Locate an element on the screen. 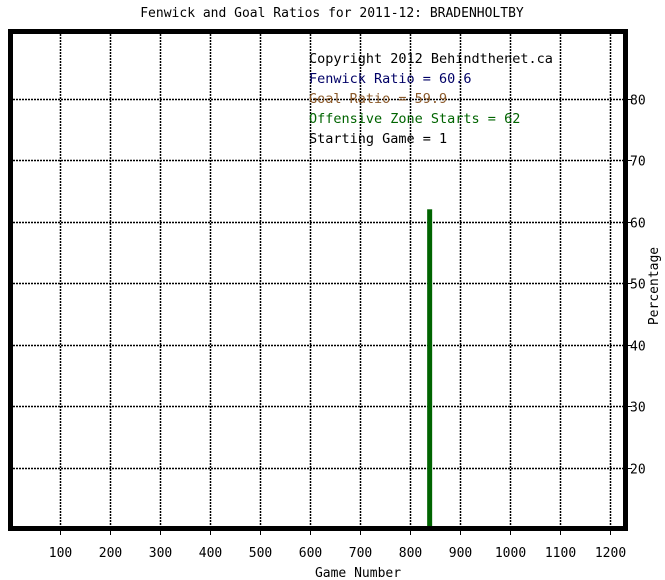 The height and width of the screenshot is (580, 665). annotation-line: Goal Ratio = 59.9 is located at coordinates (378, 99).